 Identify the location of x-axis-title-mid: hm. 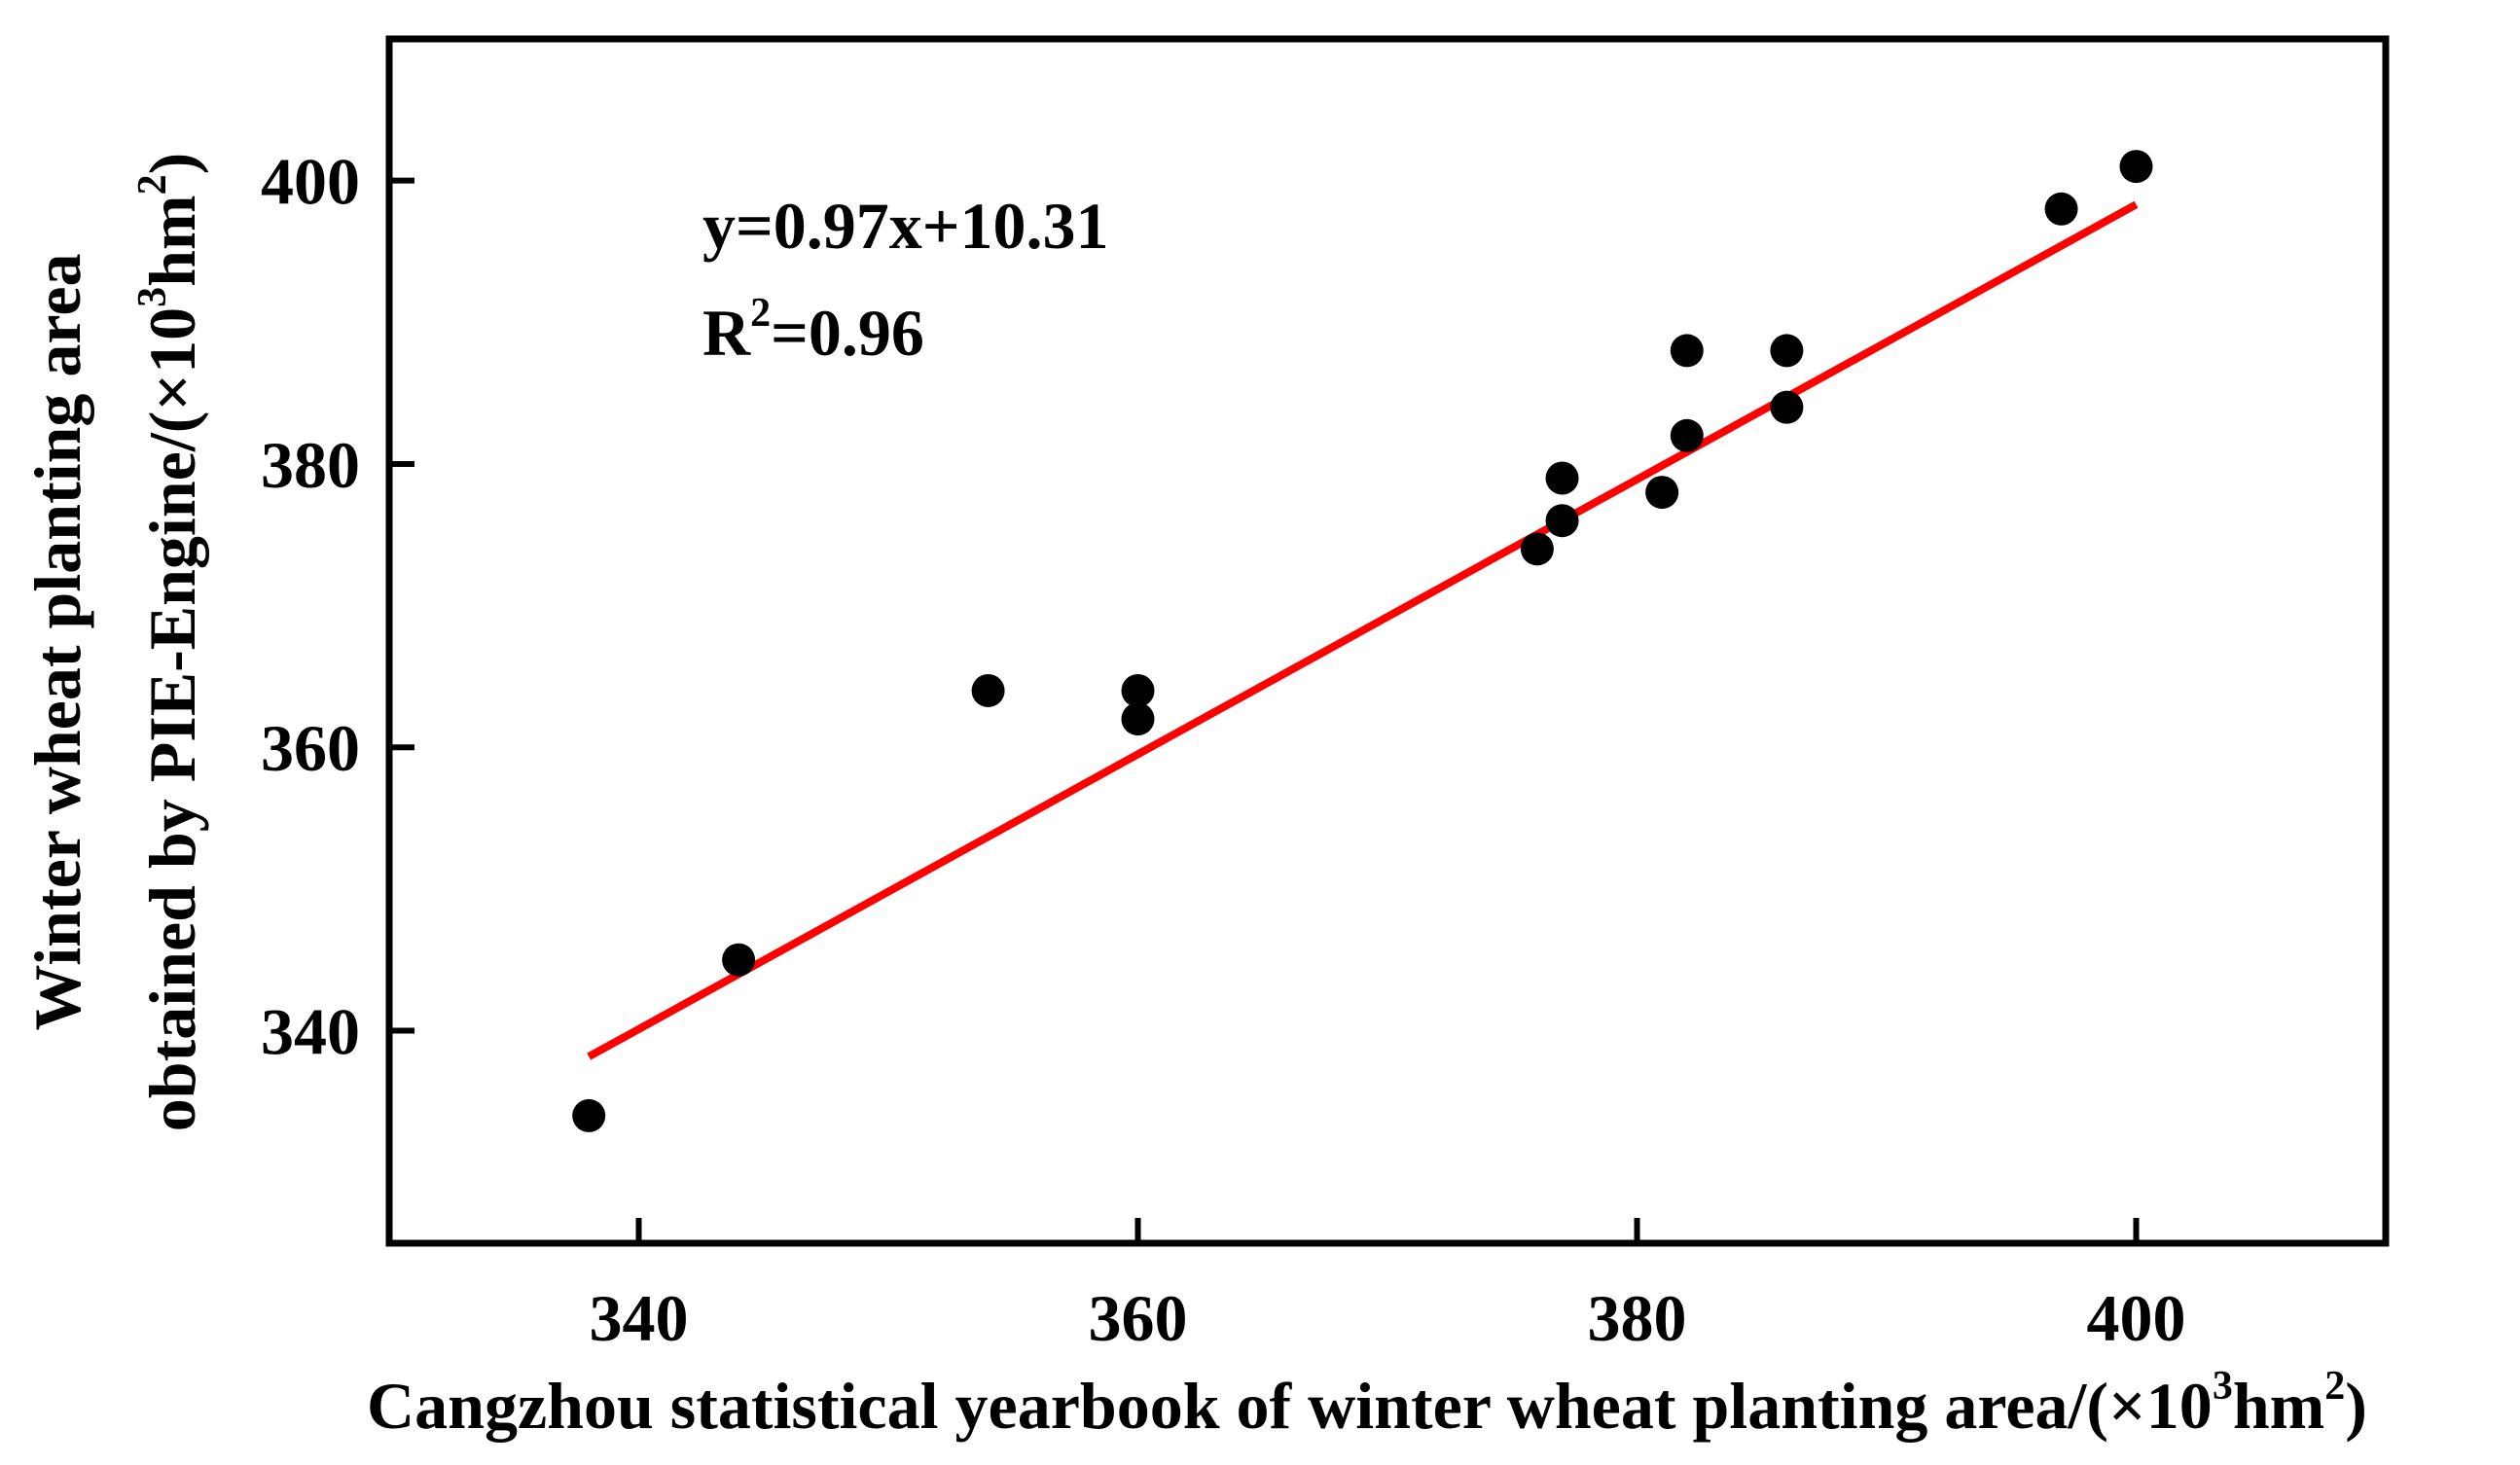
(2278, 1406).